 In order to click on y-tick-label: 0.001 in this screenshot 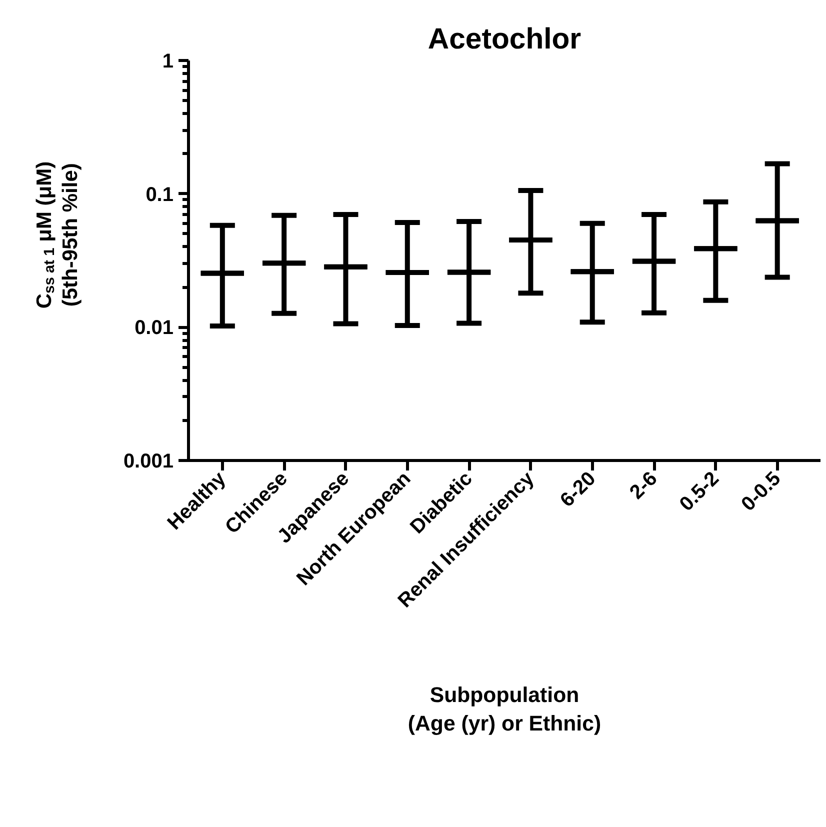, I will do `click(148, 461)`.